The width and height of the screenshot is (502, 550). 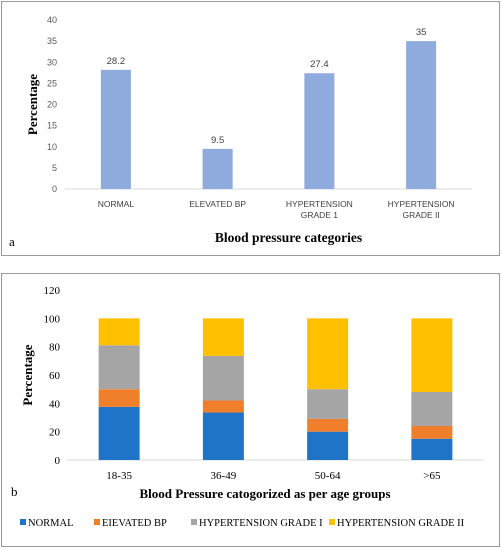 I want to click on panel-label: a, so click(x=12, y=241).